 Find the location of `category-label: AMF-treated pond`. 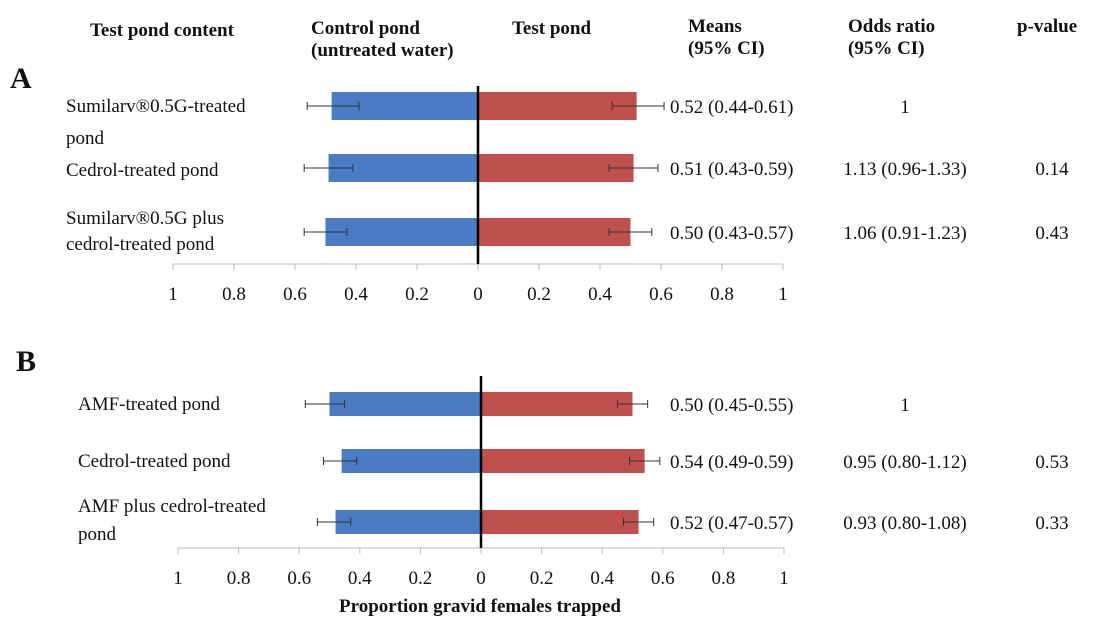

category-label: AMF-treated pond is located at coordinates (149, 404).